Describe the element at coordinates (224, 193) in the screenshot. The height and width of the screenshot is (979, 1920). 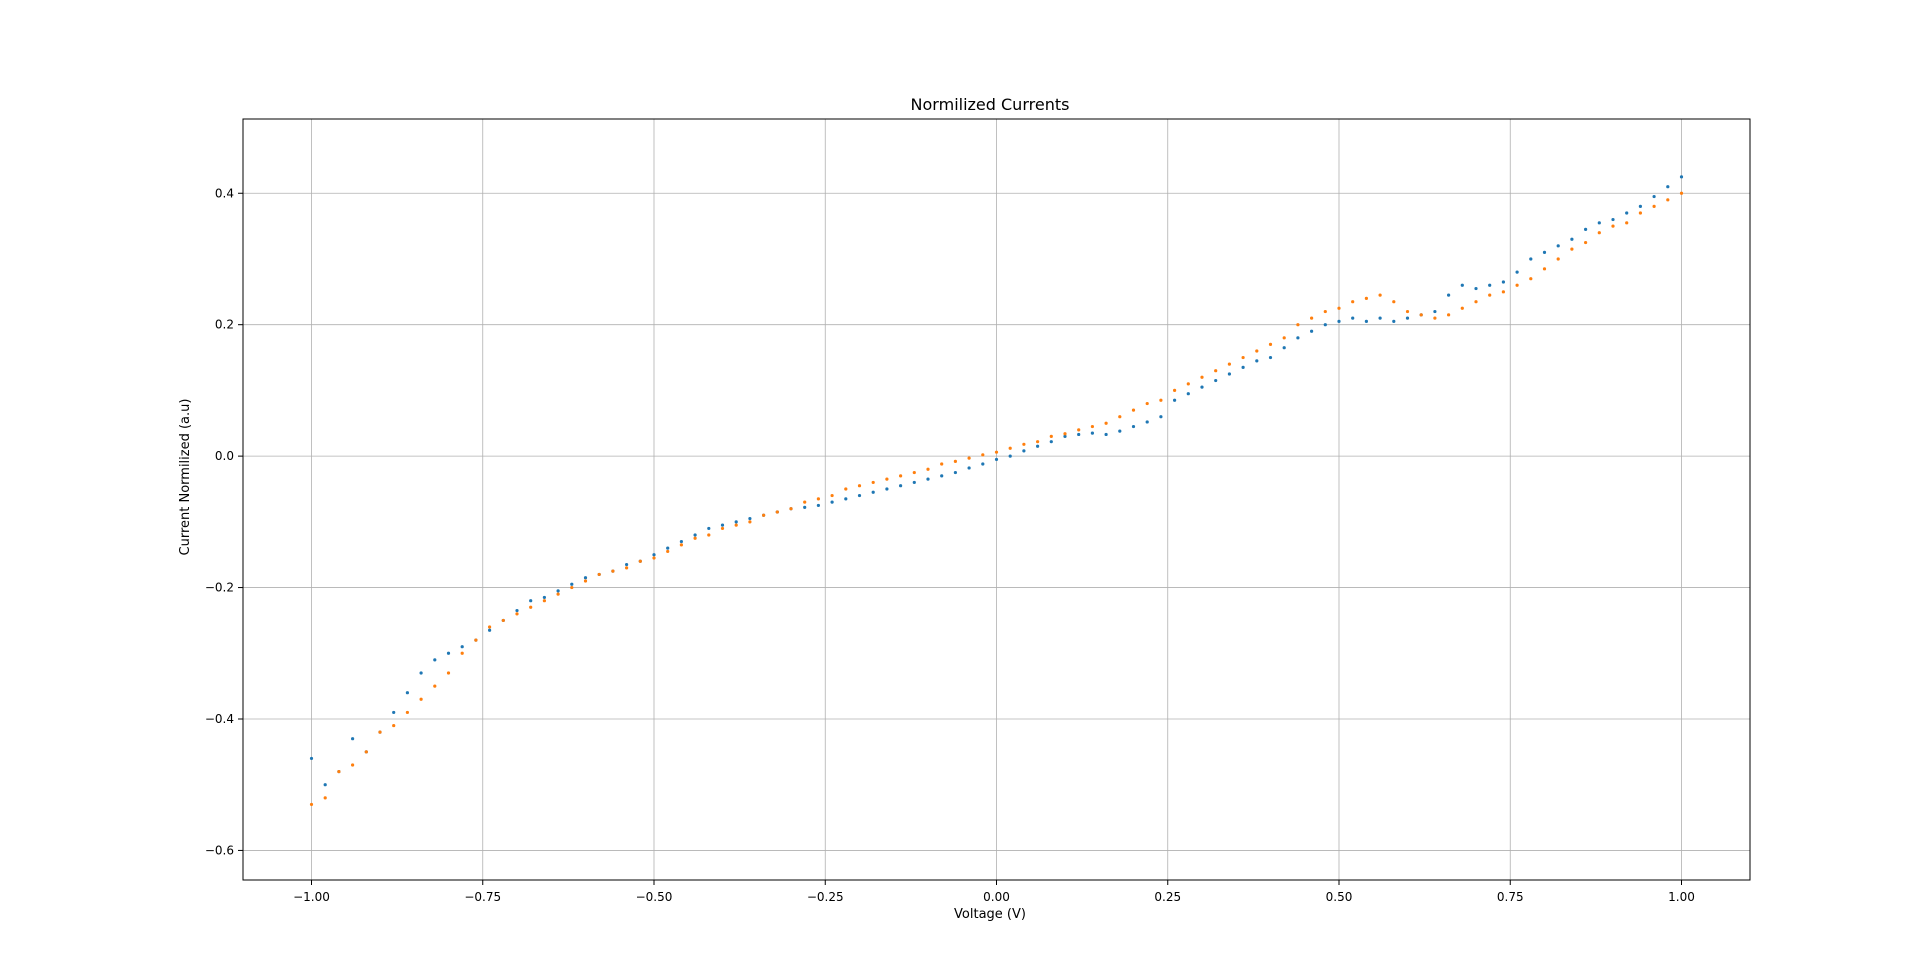
I see `y-tick-label: 0.4` at that location.